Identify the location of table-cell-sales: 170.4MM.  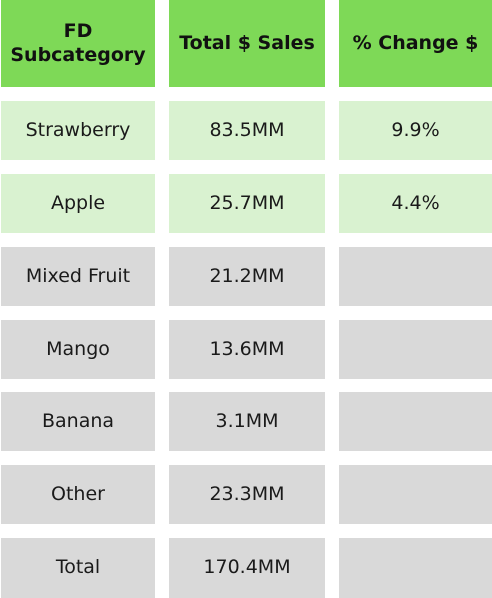
(247, 568).